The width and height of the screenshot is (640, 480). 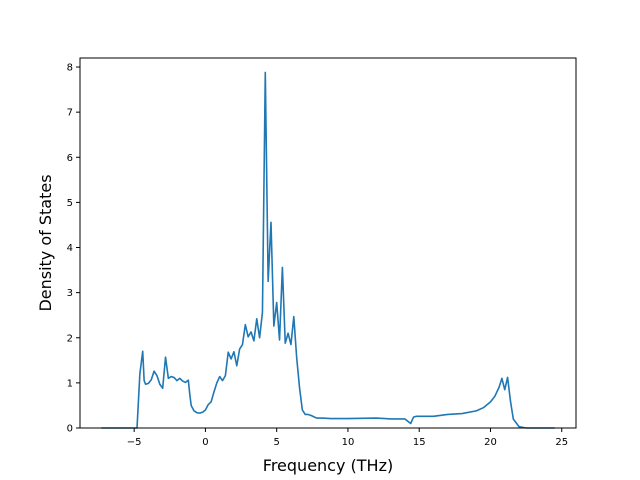 I want to click on x-tick-label: 10, so click(x=348, y=442).